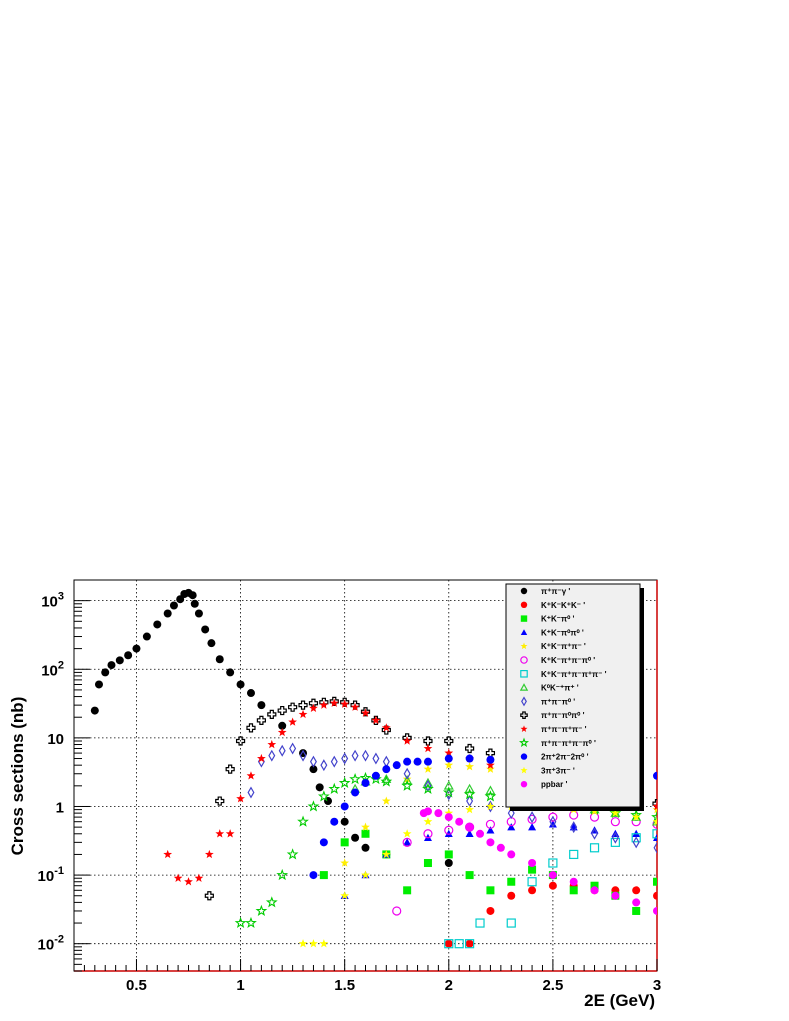 The image size is (789, 1021). I want to click on y-tick-label: 10³, so click(52, 601).